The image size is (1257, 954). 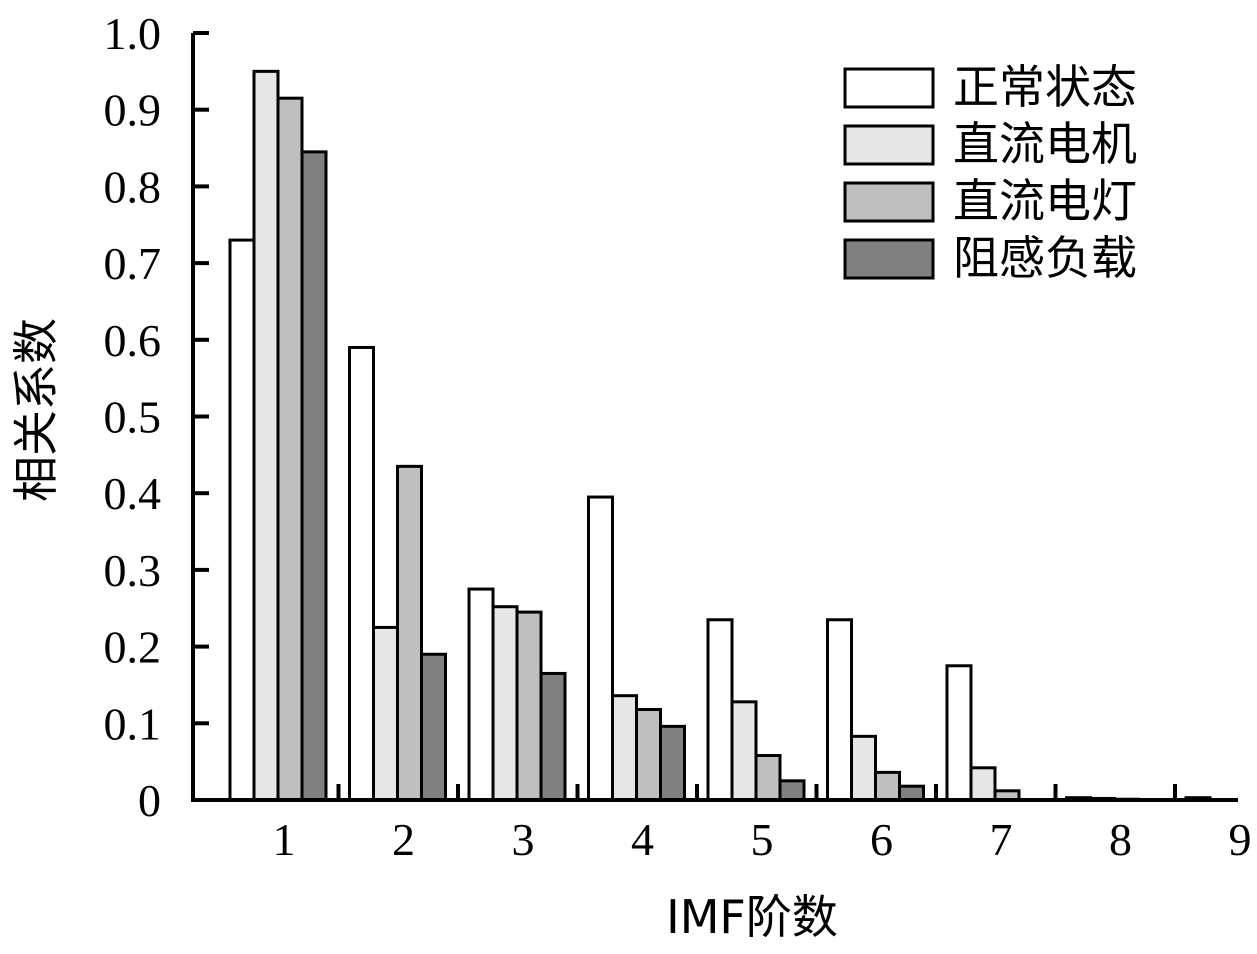 I want to click on x-tick-label: 1, so click(x=284, y=839).